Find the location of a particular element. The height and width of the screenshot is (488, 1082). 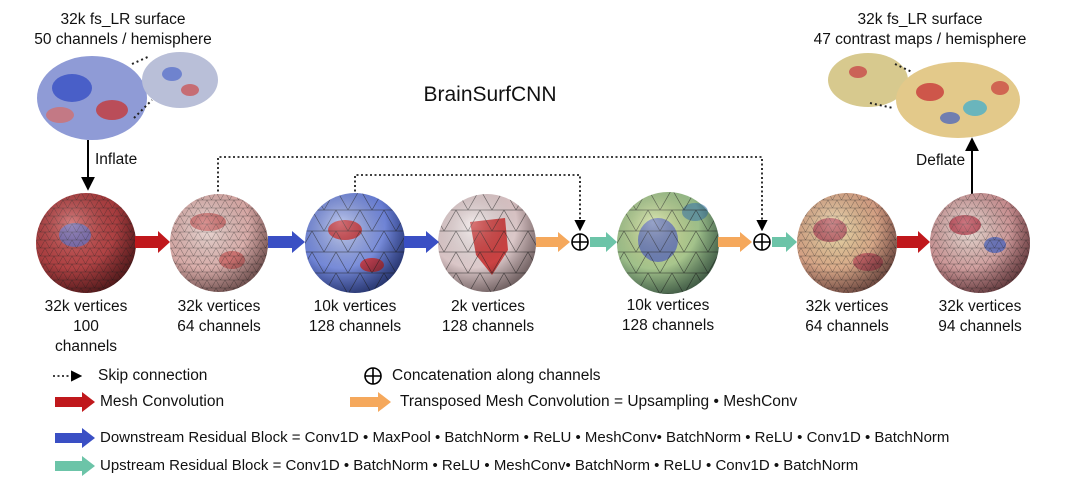

legend-skip-text: Skip connection is located at coordinates (153, 375).